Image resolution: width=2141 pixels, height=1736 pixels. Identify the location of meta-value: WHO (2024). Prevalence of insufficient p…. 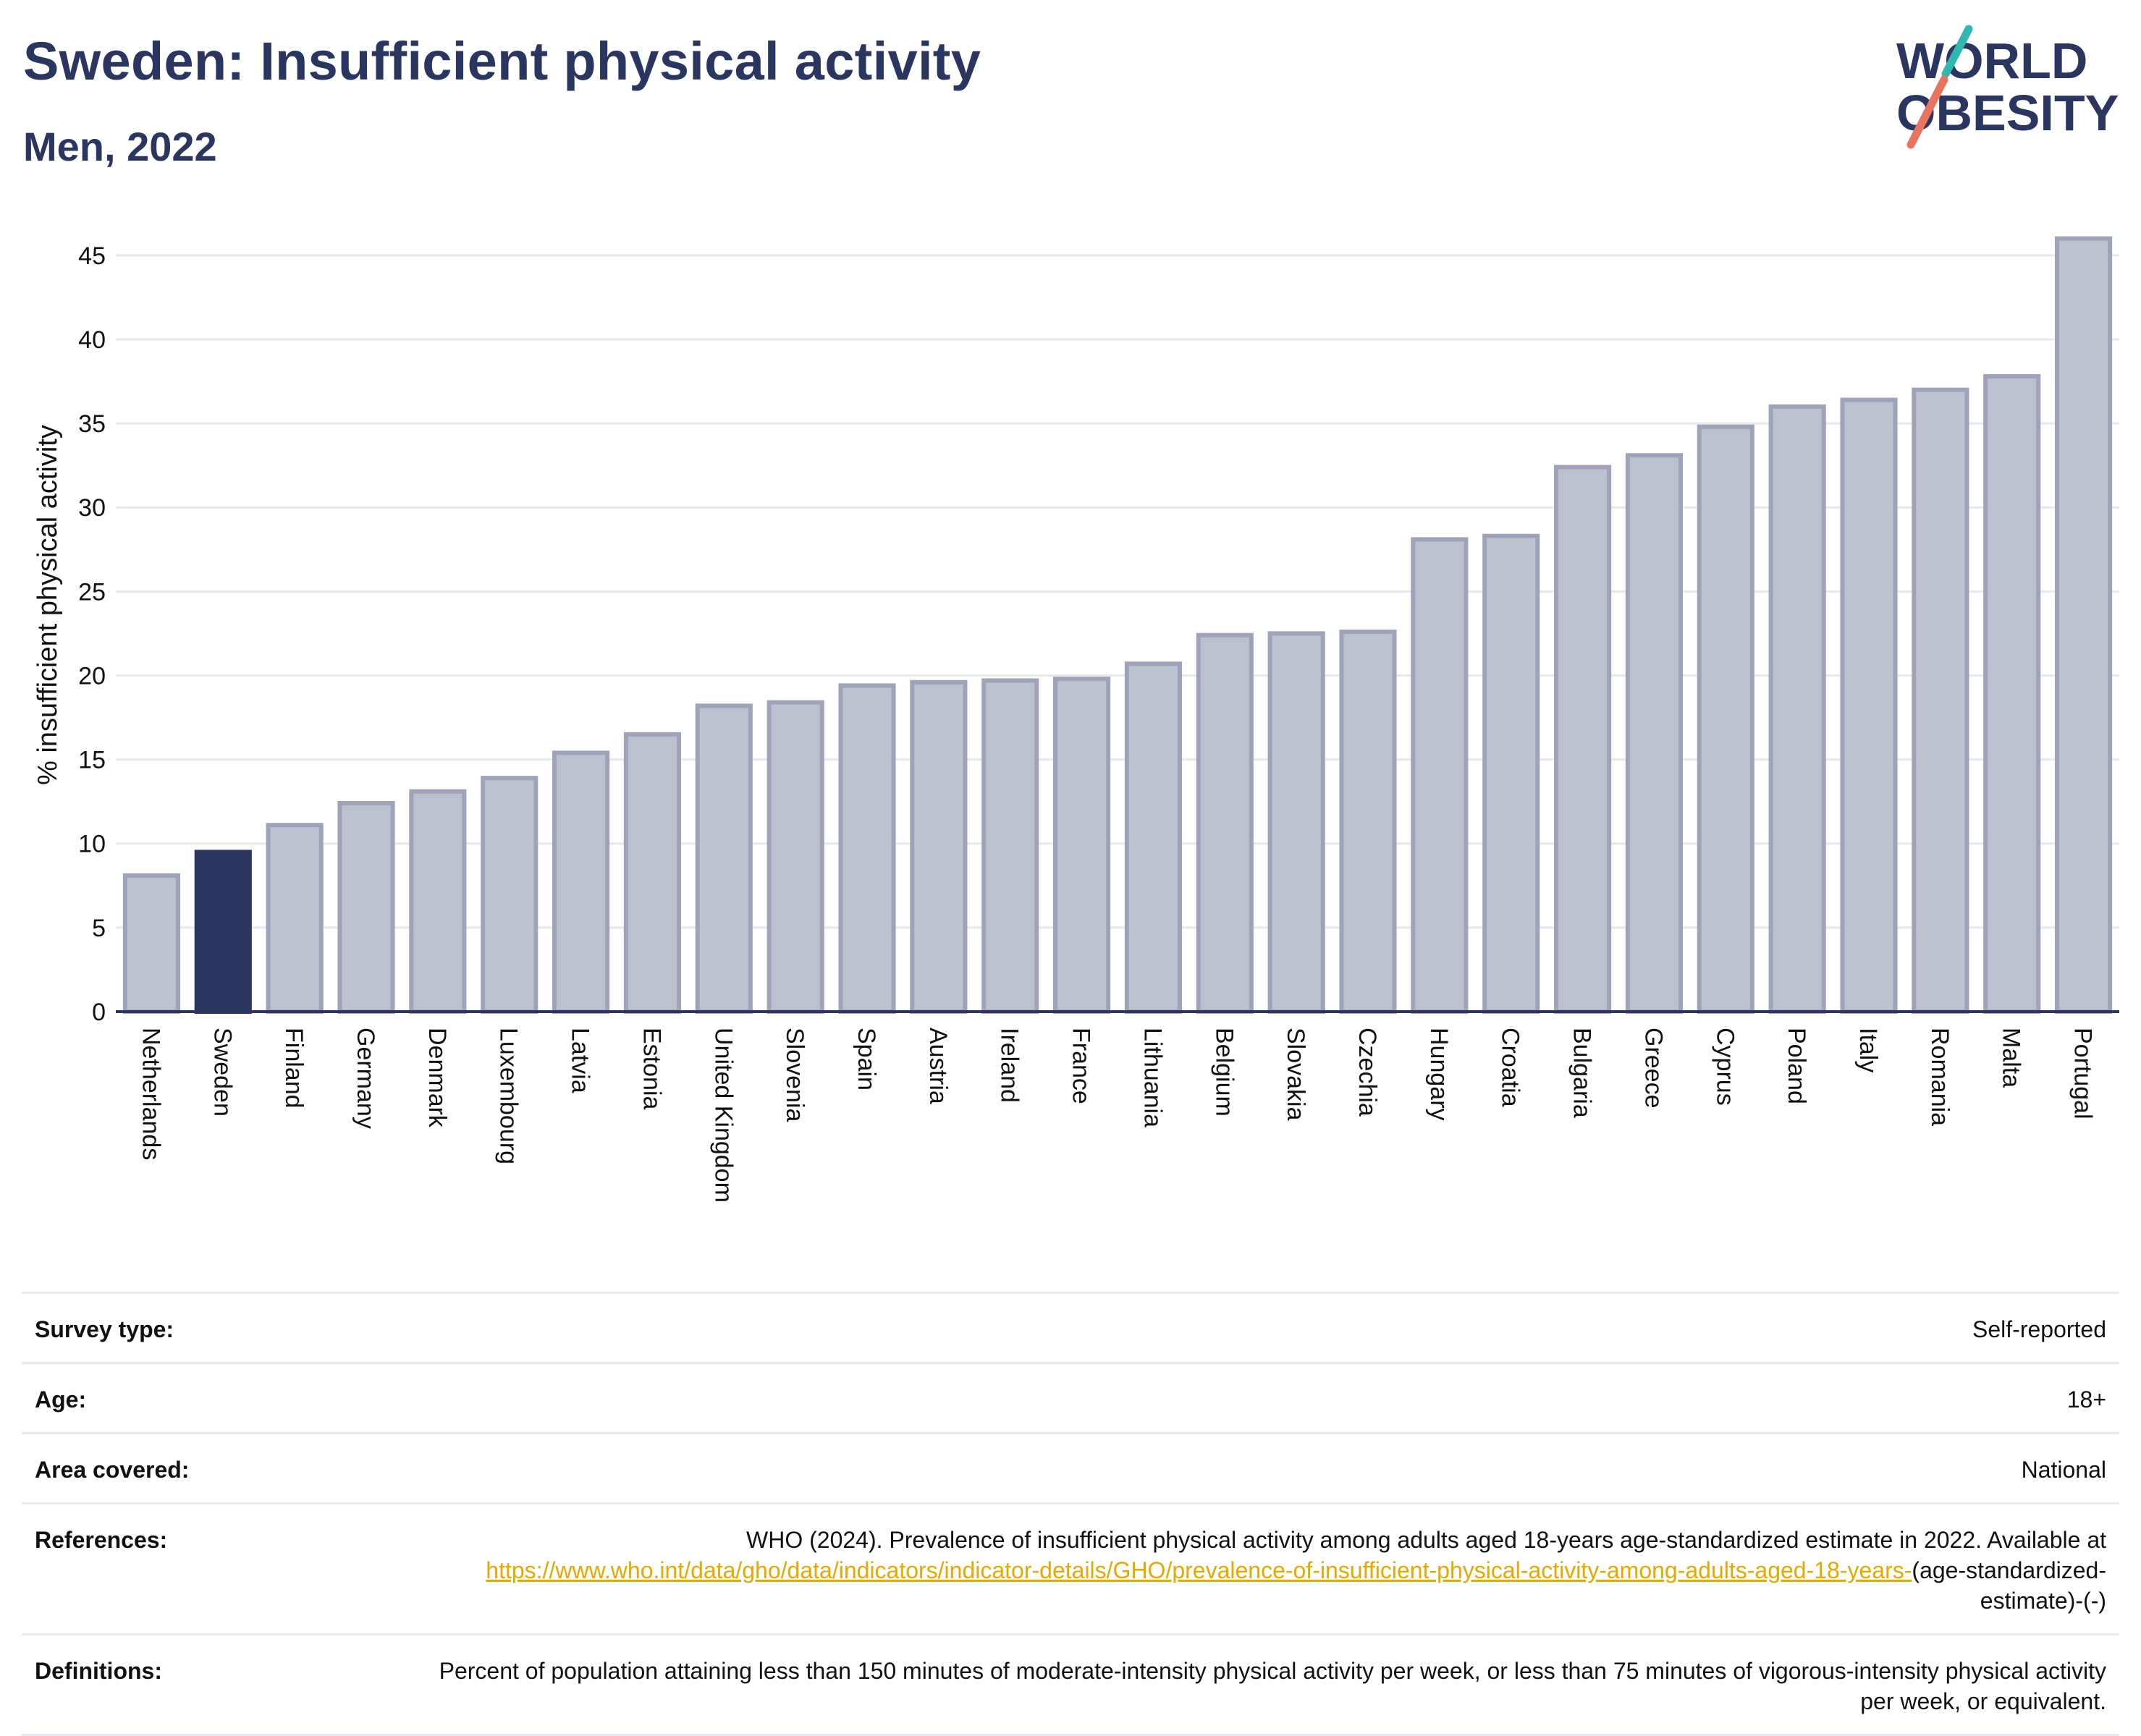
(1255, 1570).